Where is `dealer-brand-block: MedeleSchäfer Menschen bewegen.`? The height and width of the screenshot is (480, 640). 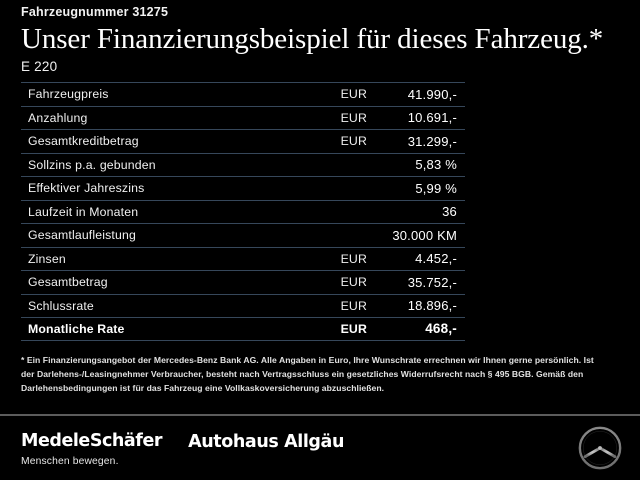
dealer-brand-block: MedeleSchäfer Menschen bewegen. is located at coordinates (92, 450).